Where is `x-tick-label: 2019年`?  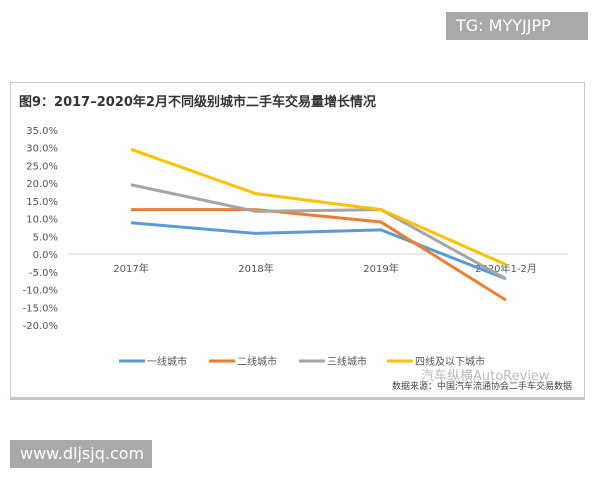
x-tick-label: 2019年 is located at coordinates (380, 268).